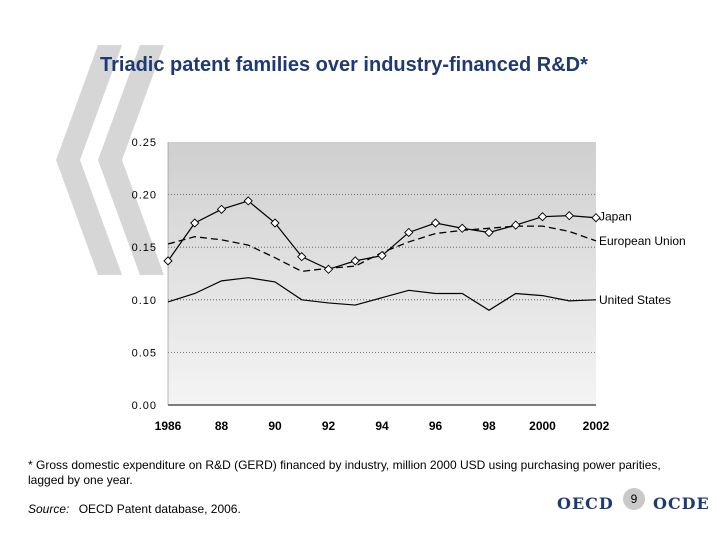 Image resolution: width=720 pixels, height=540 pixels. What do you see at coordinates (144, 353) in the screenshot?
I see `y-tick-label: 0.05` at bounding box center [144, 353].